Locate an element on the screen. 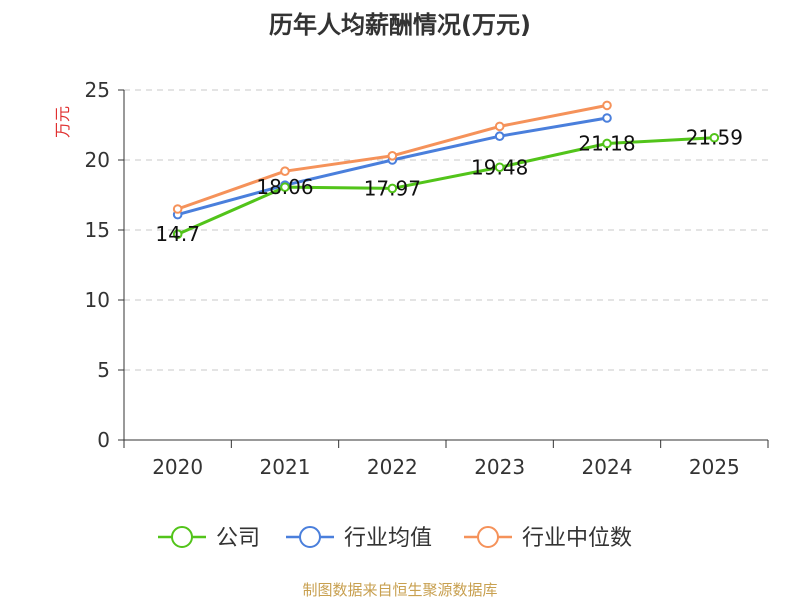  x-tick-label: 2020 is located at coordinates (177, 467).